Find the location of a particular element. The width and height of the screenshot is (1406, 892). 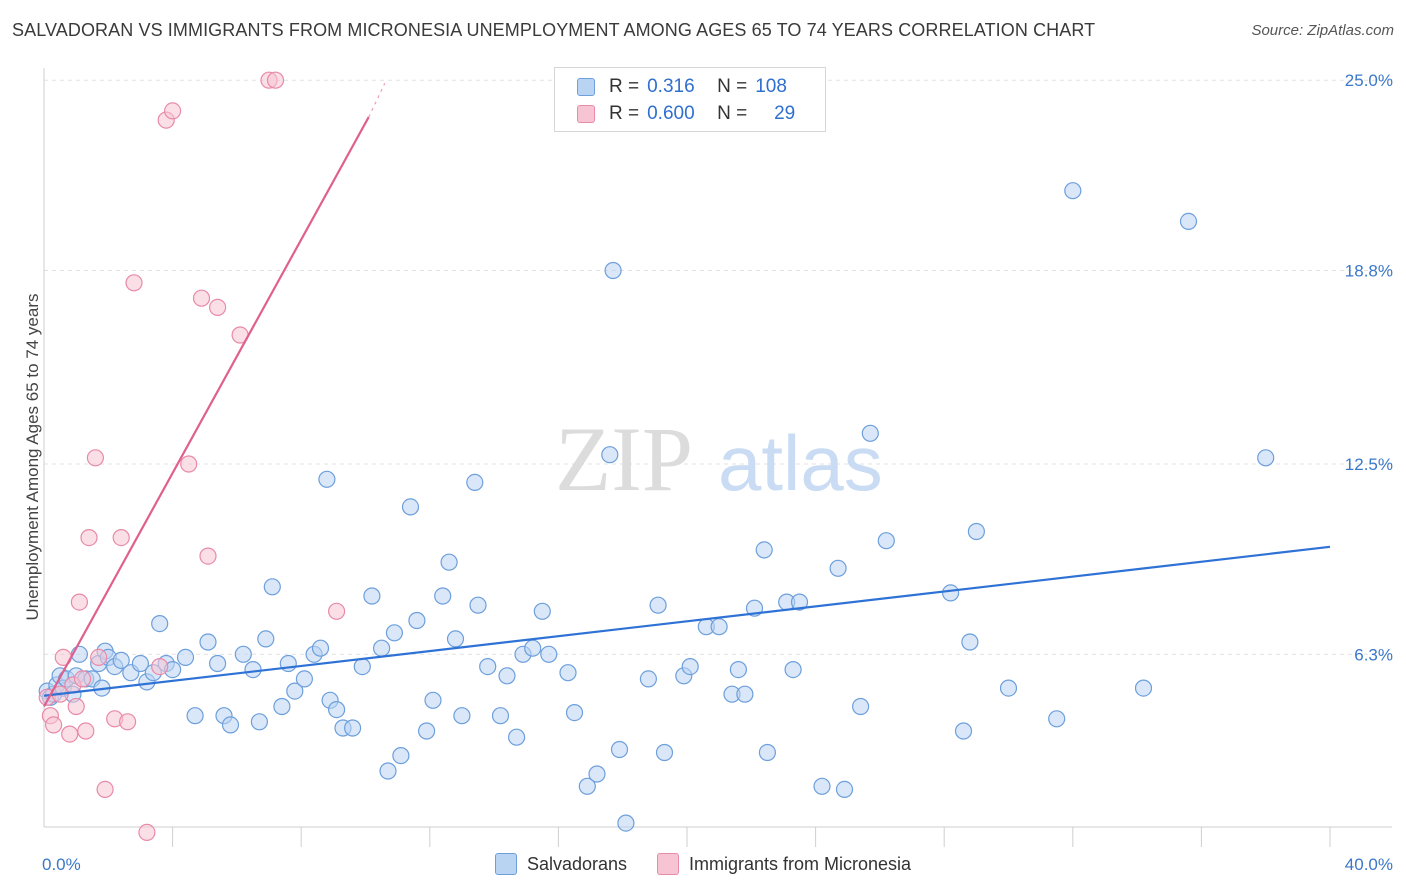

y-tick-label: 12.5% is located at coordinates (1369, 464).